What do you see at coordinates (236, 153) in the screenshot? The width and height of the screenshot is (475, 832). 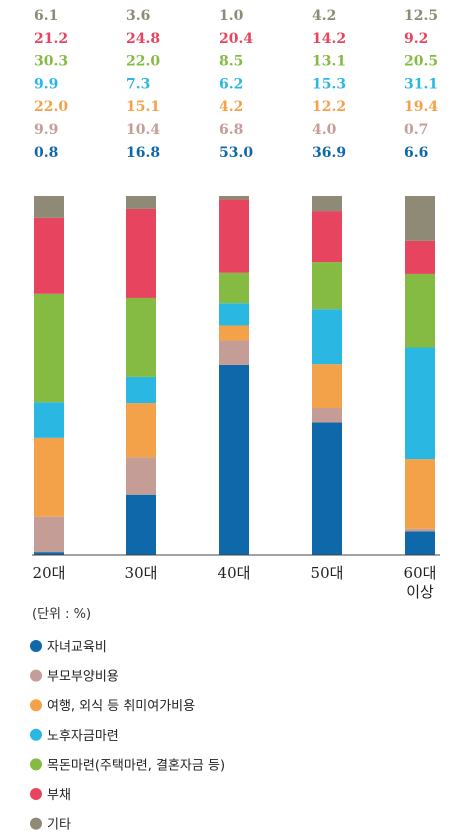 I see `value-label: 53.0` at bounding box center [236, 153].